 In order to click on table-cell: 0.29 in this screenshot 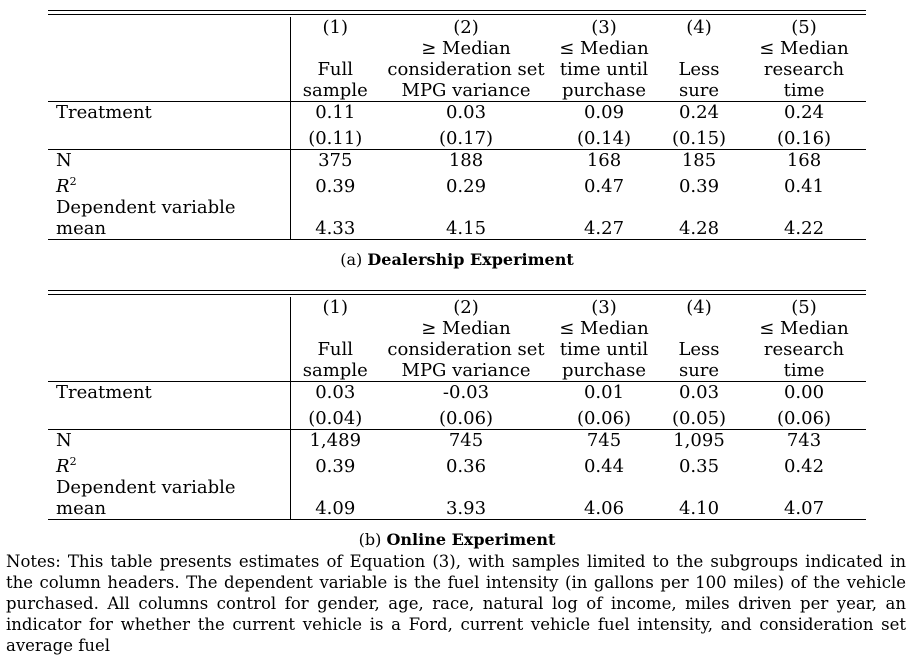, I will do `click(466, 186)`.